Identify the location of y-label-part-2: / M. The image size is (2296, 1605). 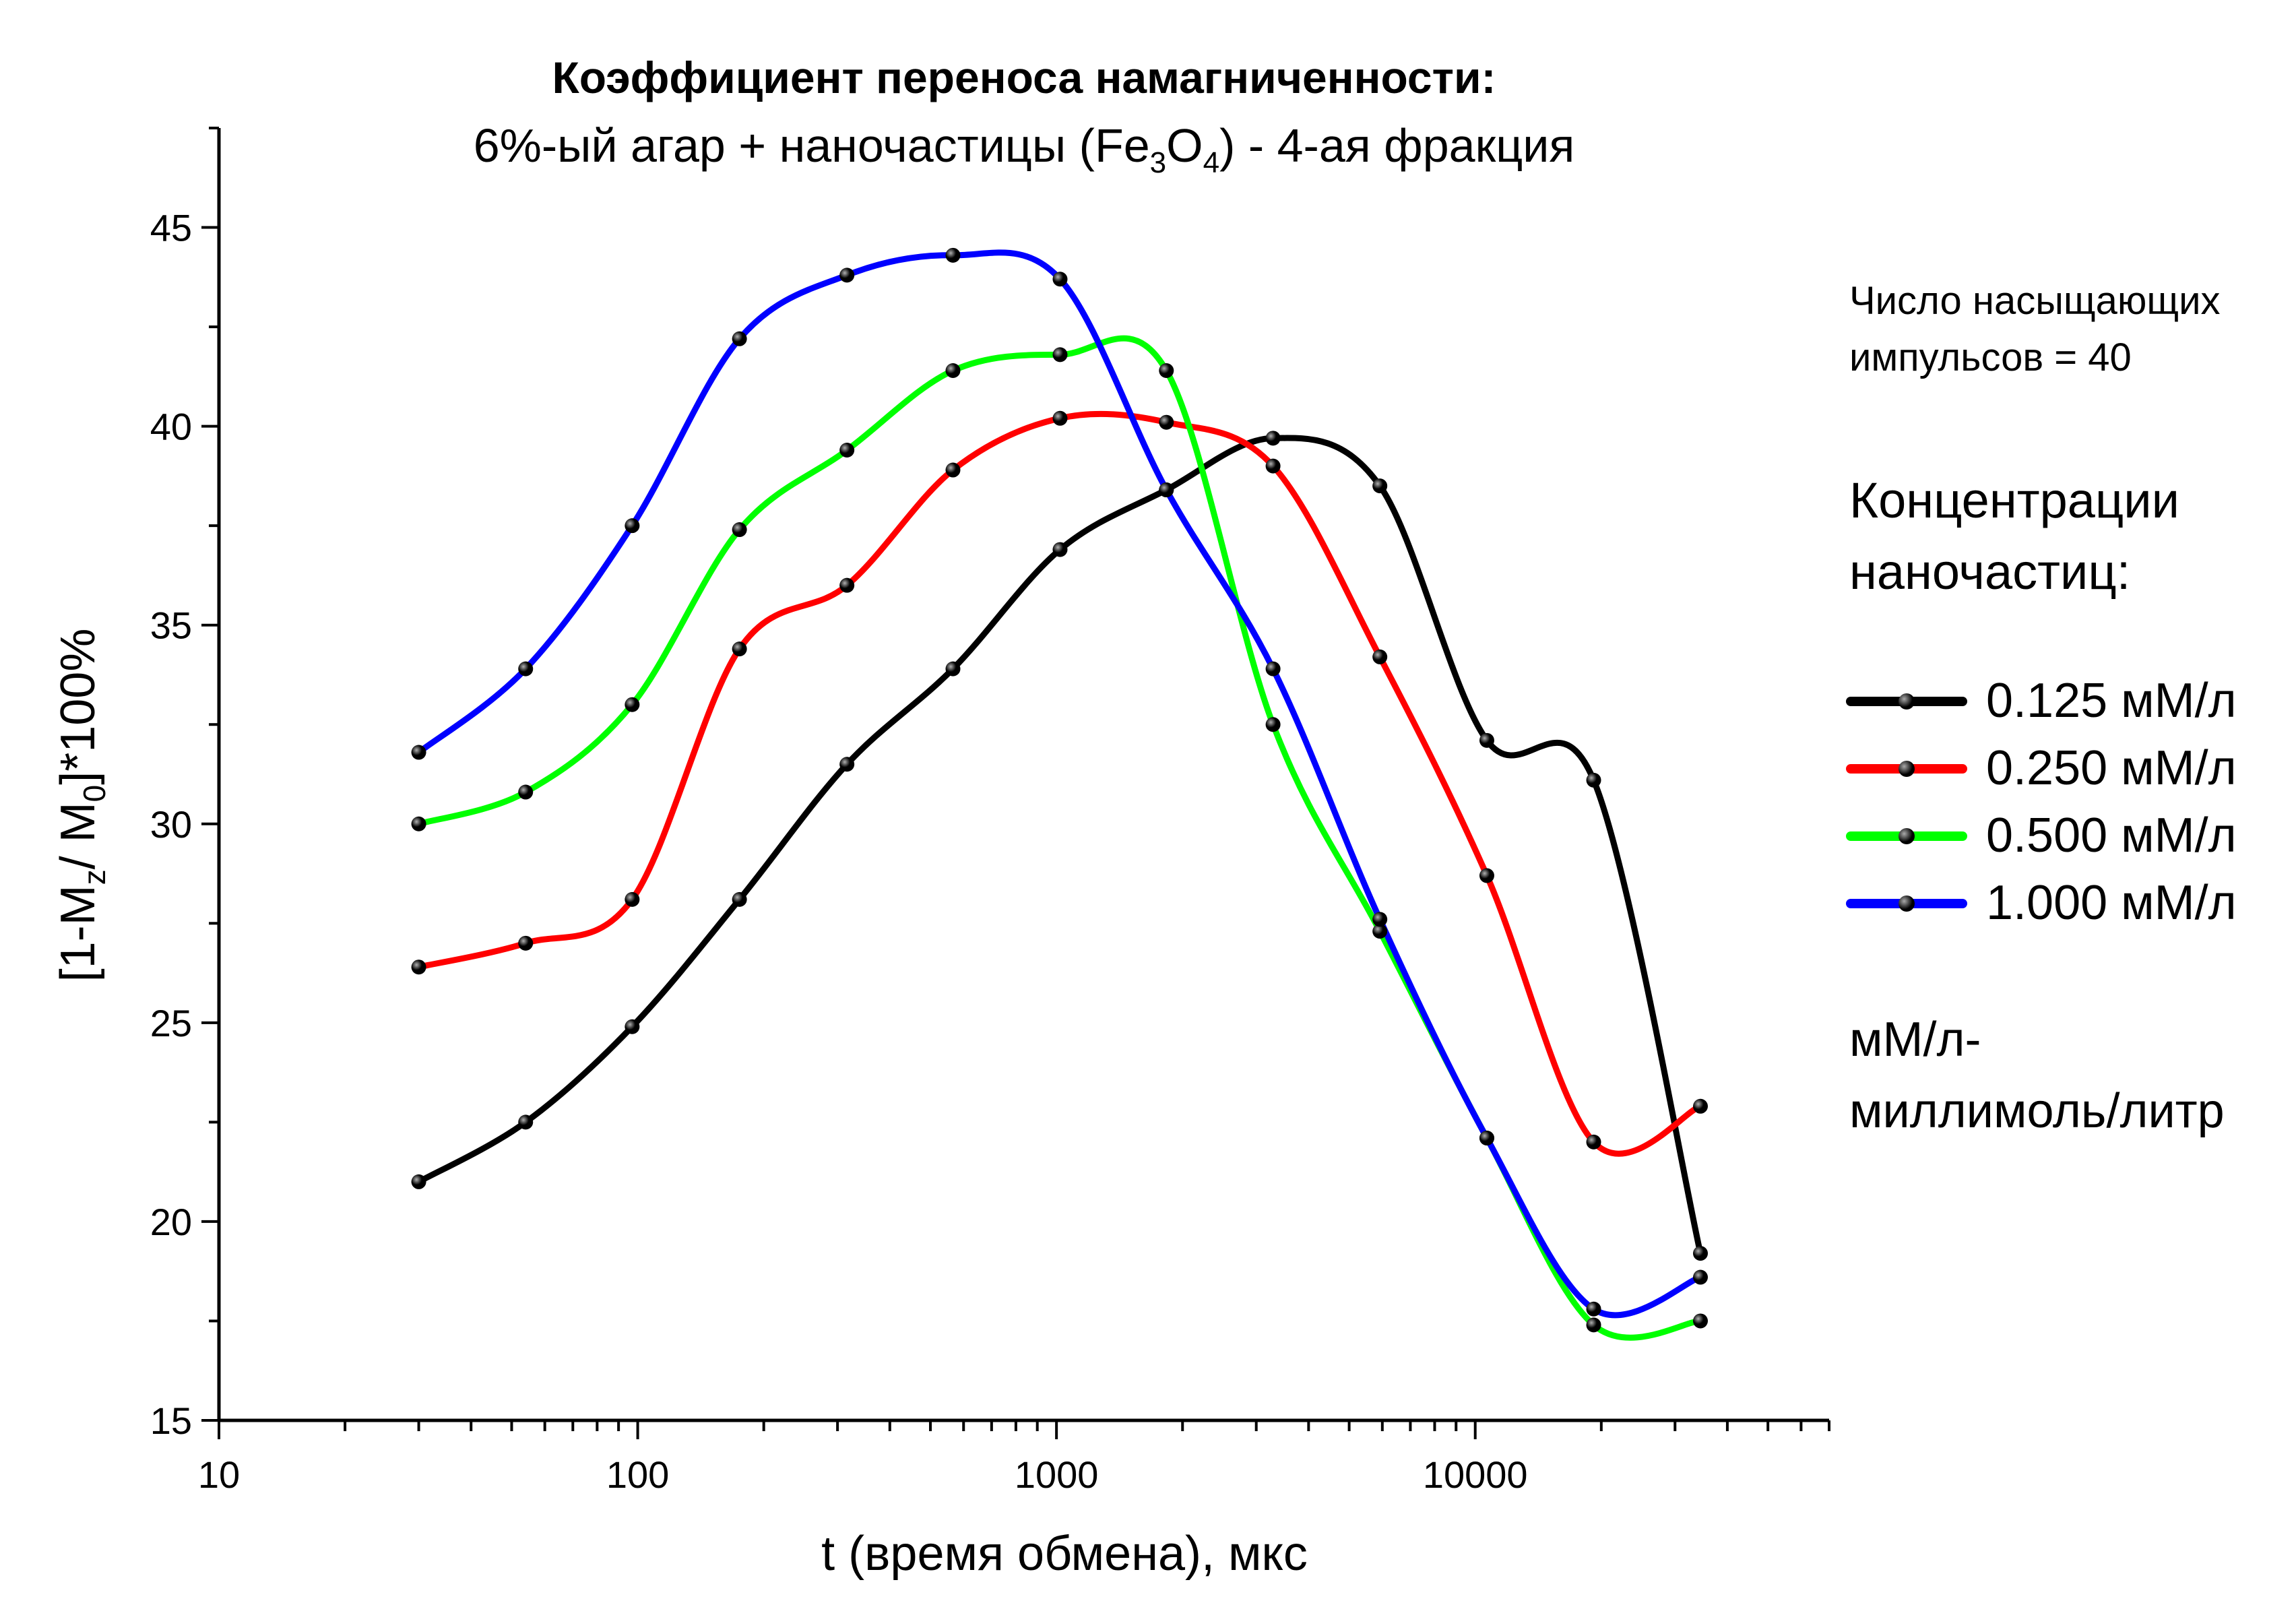
(78, 835).